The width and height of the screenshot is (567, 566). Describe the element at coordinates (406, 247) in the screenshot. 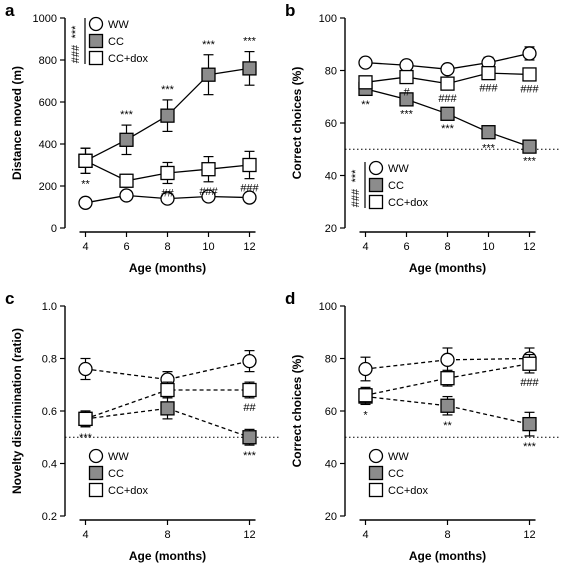

I see `x-tick-label: 6` at that location.